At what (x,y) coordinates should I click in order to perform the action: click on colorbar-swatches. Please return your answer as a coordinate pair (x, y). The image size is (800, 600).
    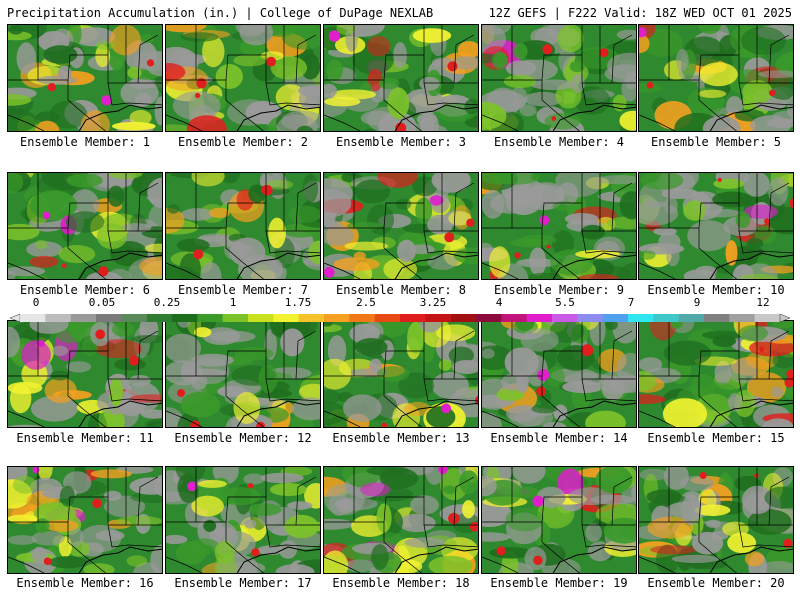
    Looking at the image, I should click on (400, 318).